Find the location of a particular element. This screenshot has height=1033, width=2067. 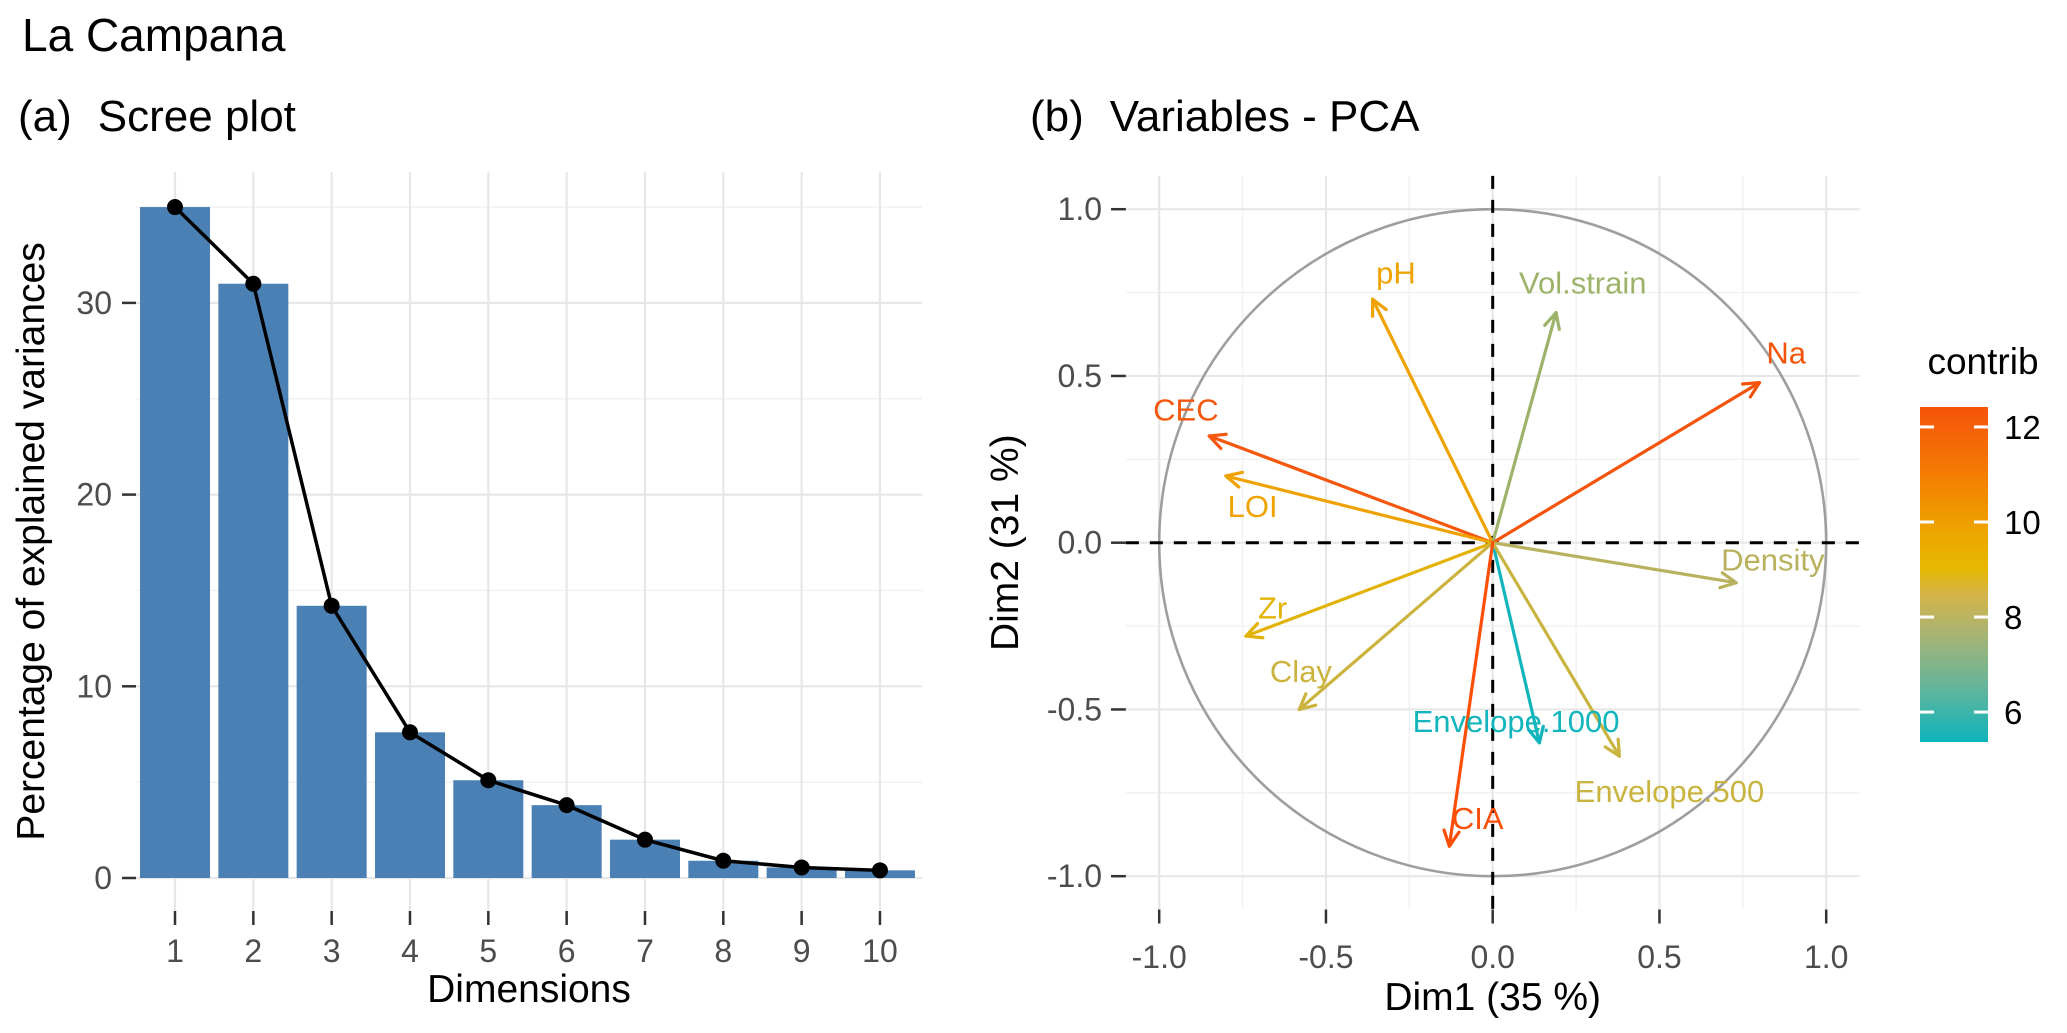

pca-arrow-CEC is located at coordinates (1351, 489).